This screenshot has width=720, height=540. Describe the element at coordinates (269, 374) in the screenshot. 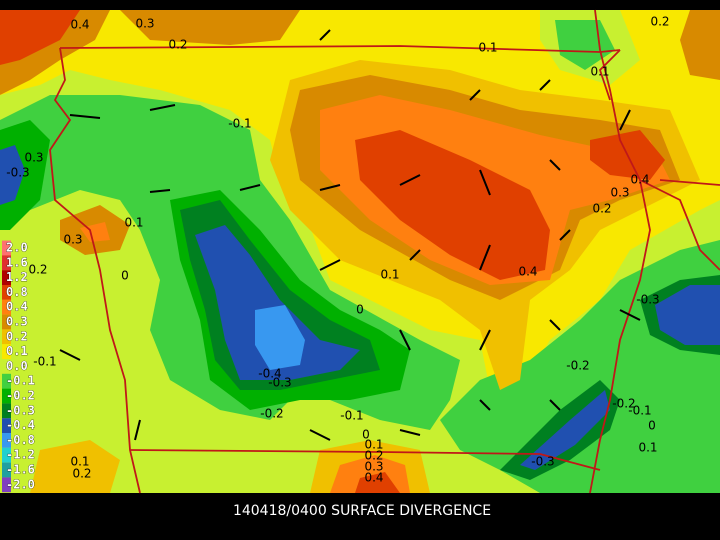

I see `contour-label: -0.4` at that location.